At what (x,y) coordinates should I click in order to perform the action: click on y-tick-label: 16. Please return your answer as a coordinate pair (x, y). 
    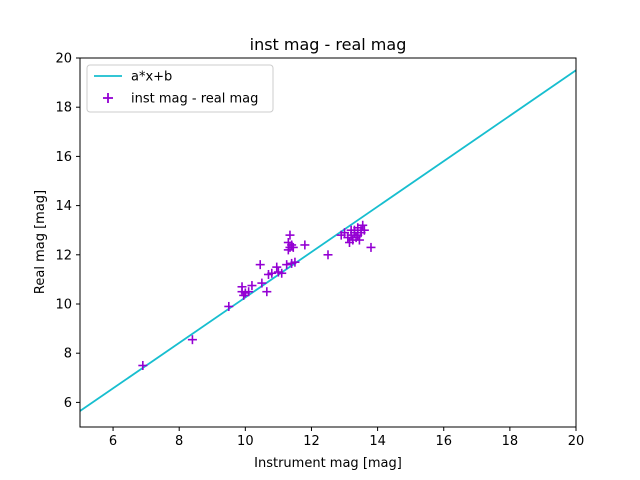
    Looking at the image, I should click on (63, 157).